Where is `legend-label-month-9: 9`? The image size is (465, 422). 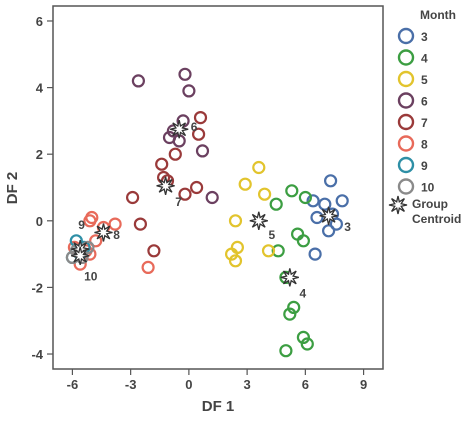
legend-label-month-9: 9 is located at coordinates (424, 166).